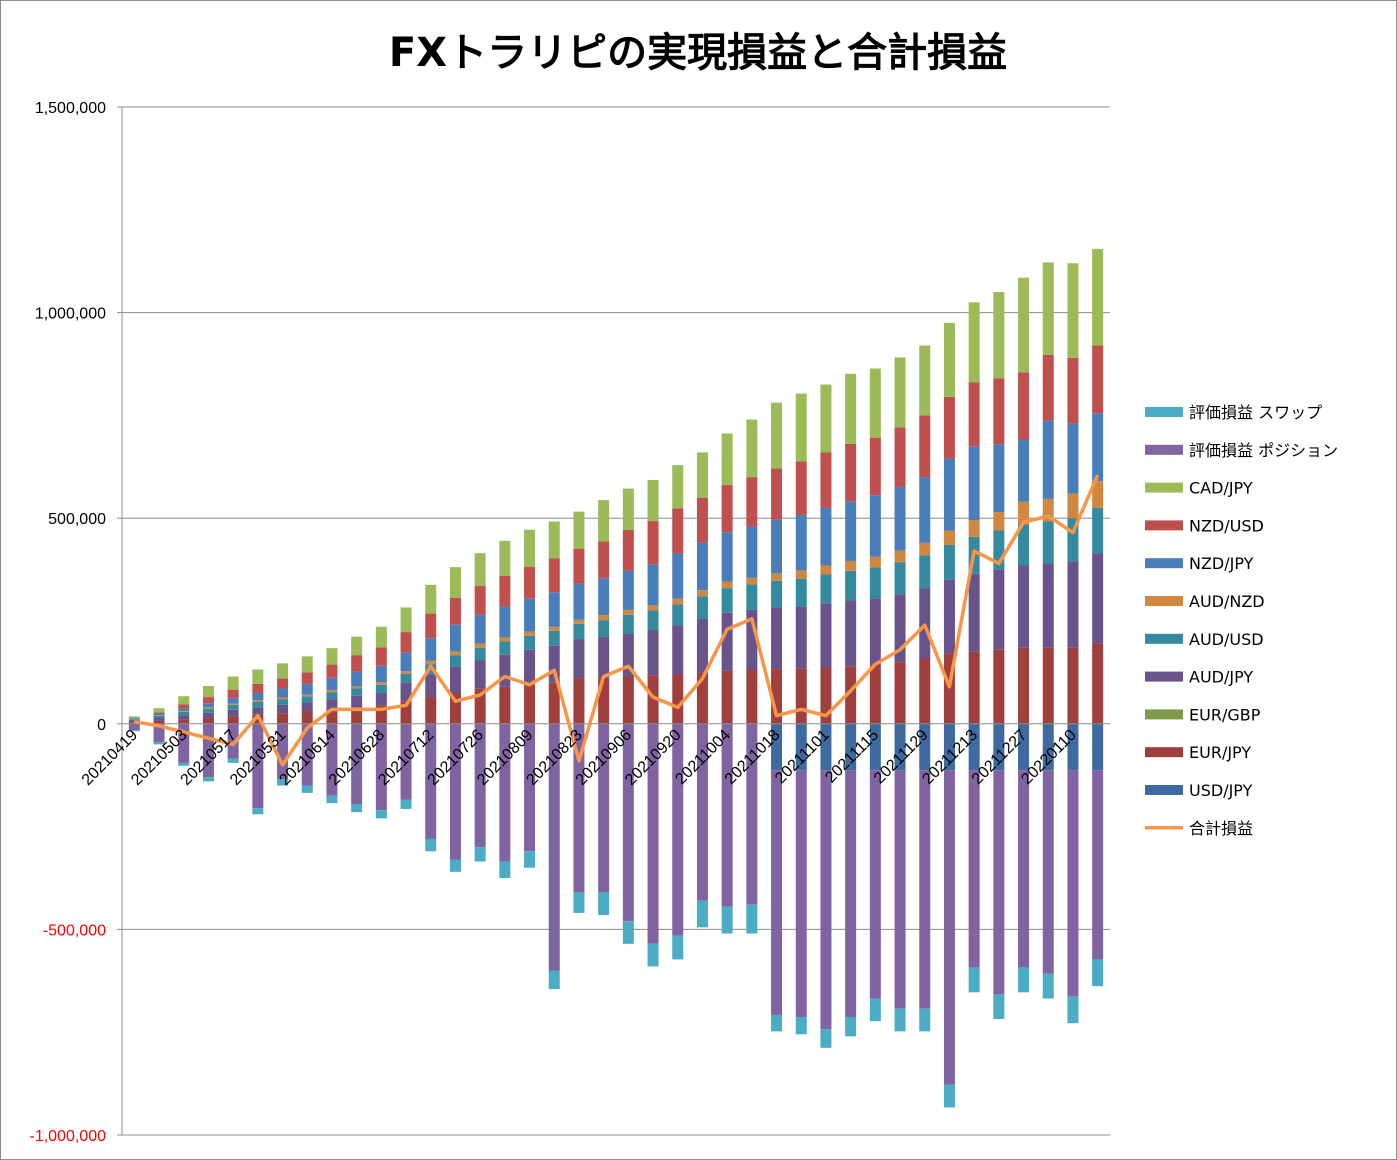 This screenshot has width=1397, height=1160. I want to click on y-tick-label: 1,000,000, so click(70, 314).